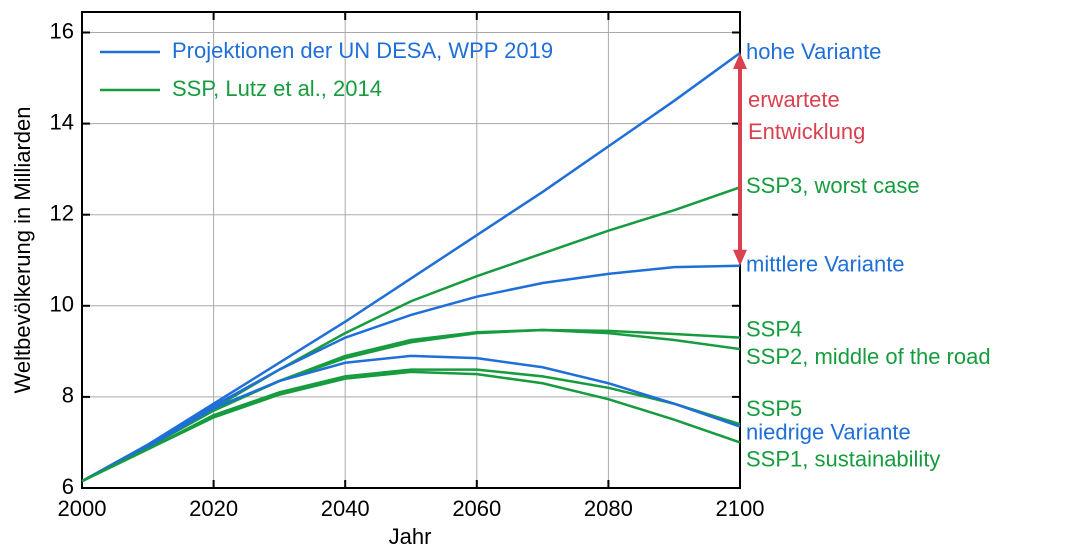  I want to click on series-label: SSP2, middle of the road, so click(868, 356).